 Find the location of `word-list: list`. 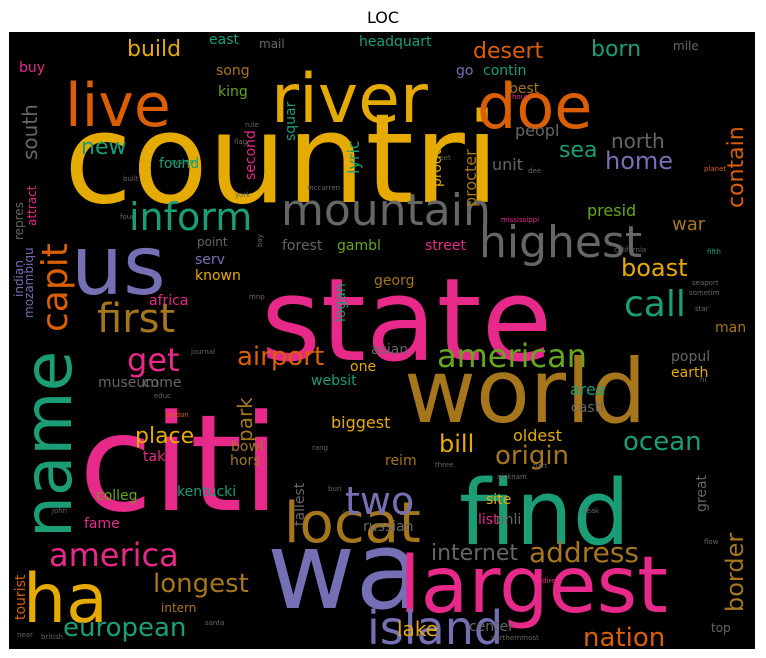

word-list: list is located at coordinates (488, 520).